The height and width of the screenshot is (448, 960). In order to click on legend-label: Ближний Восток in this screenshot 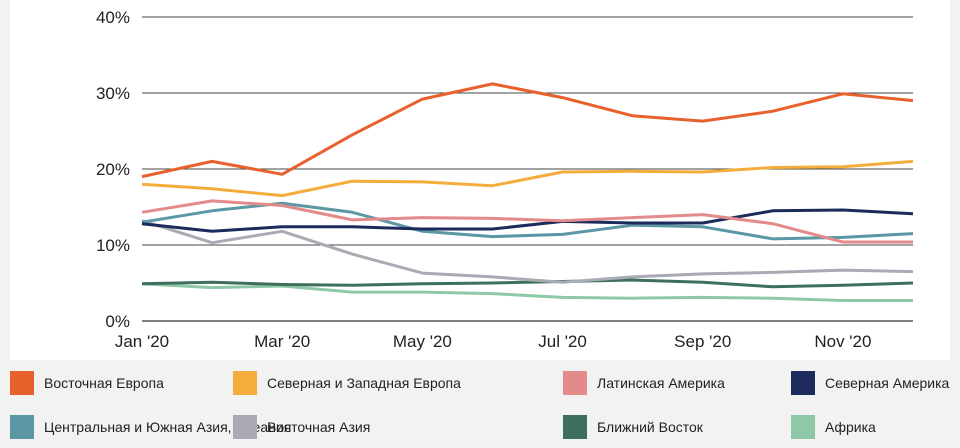, I will do `click(650, 427)`.